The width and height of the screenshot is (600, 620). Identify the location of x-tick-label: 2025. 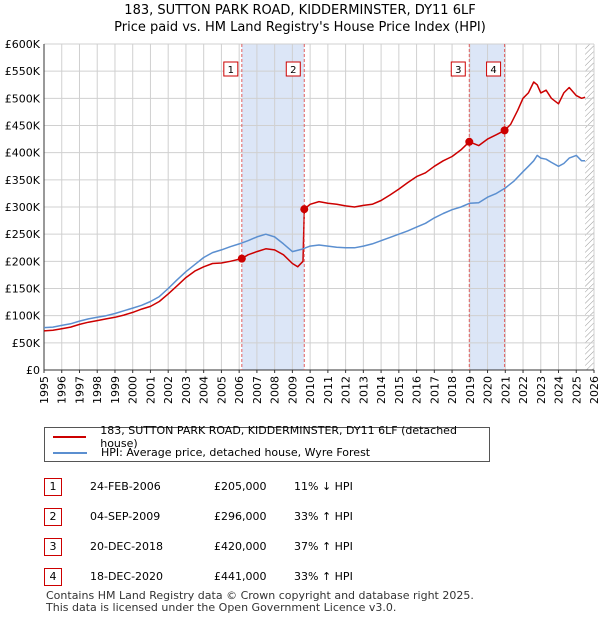
(576, 390).